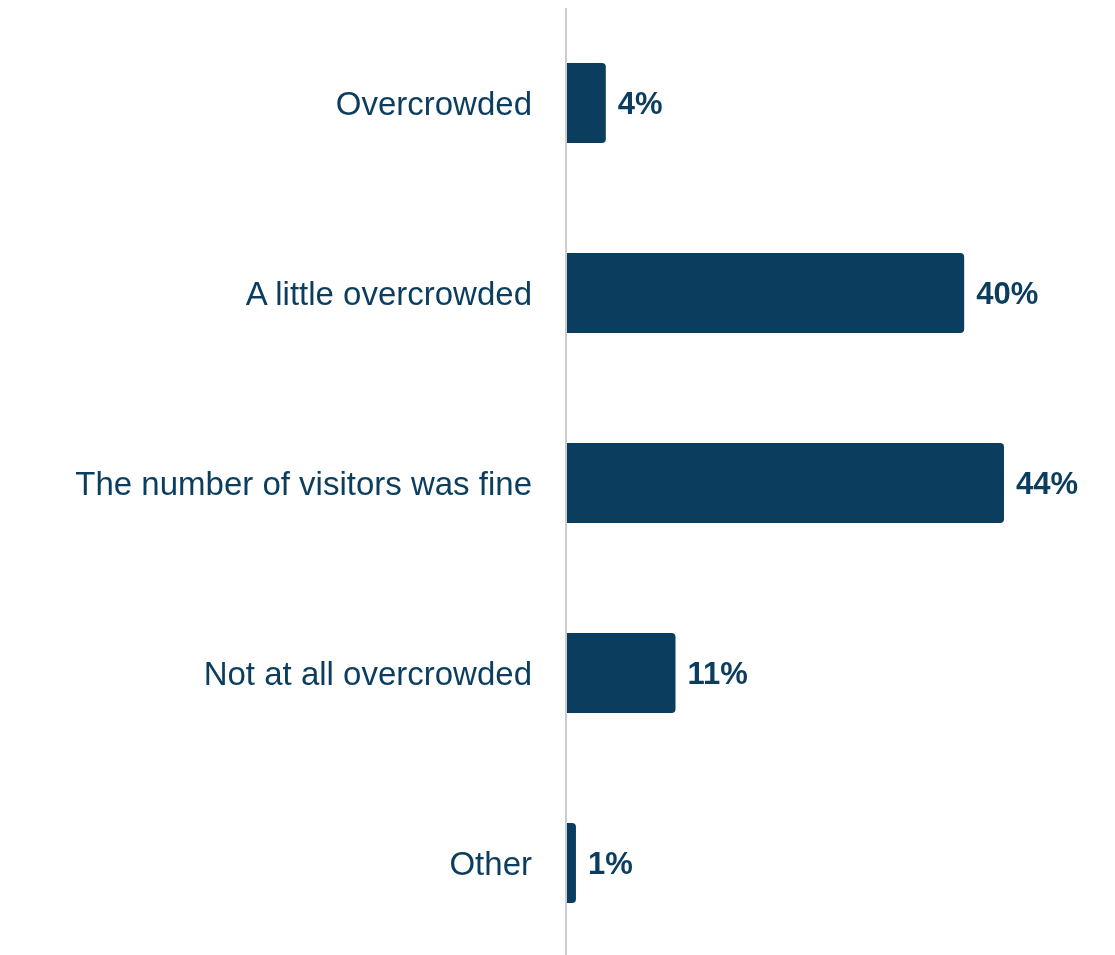 This screenshot has height=955, width=1115. Describe the element at coordinates (367, 673) in the screenshot. I see `y-tick-label: Not at all overcrowded` at that location.